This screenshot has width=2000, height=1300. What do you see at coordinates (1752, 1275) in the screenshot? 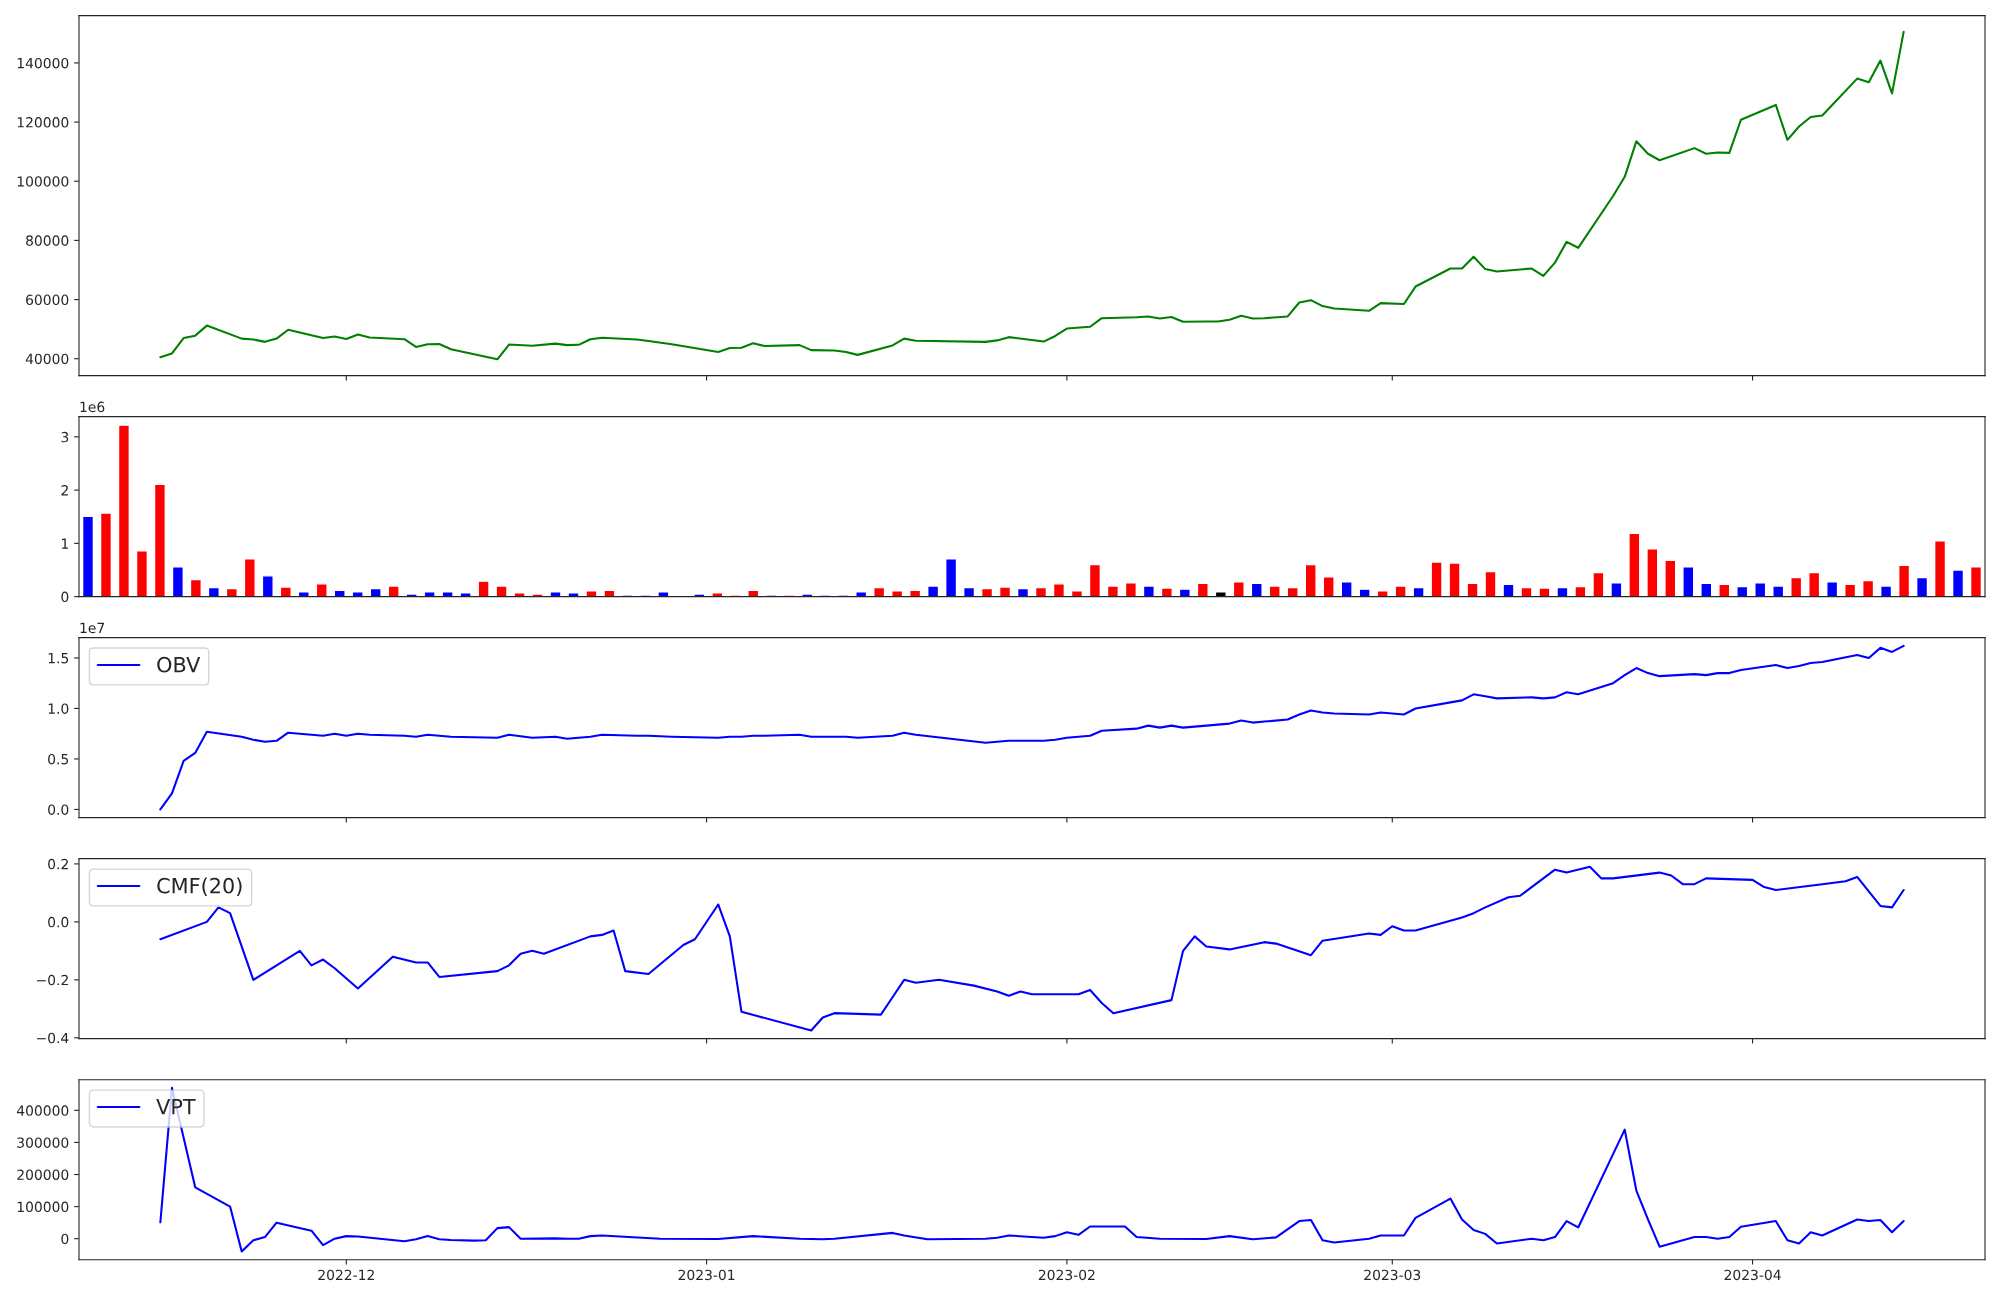
I see `x-tick-label: 2023-04` at bounding box center [1752, 1275].